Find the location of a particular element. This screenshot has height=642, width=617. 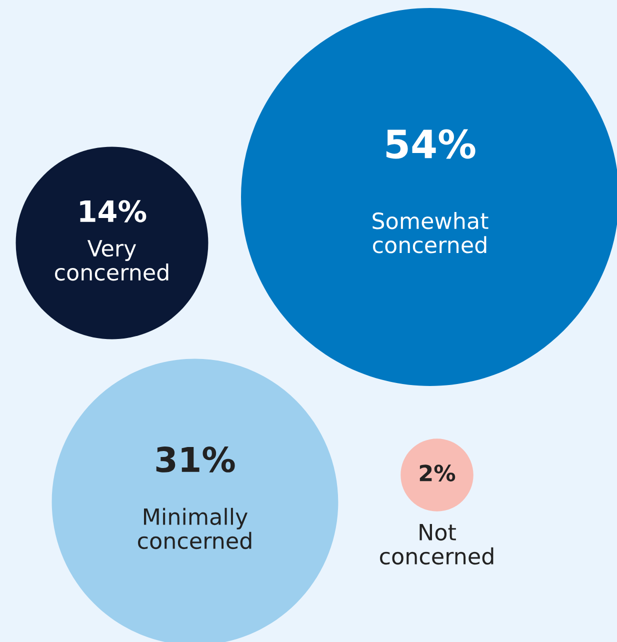

data-label: 54% is located at coordinates (431, 144).